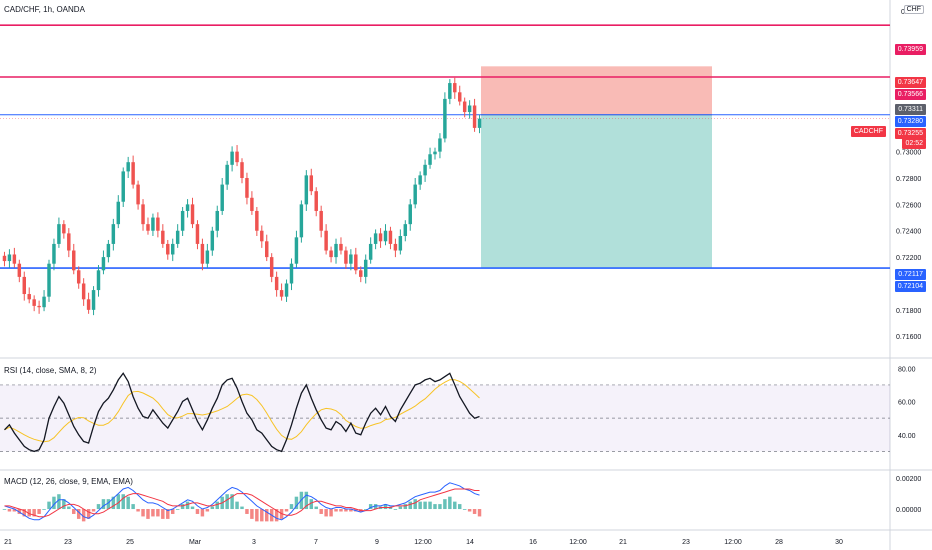 This screenshot has width=932, height=550. I want to click on price-tick-label: 0.71800, so click(908, 311).